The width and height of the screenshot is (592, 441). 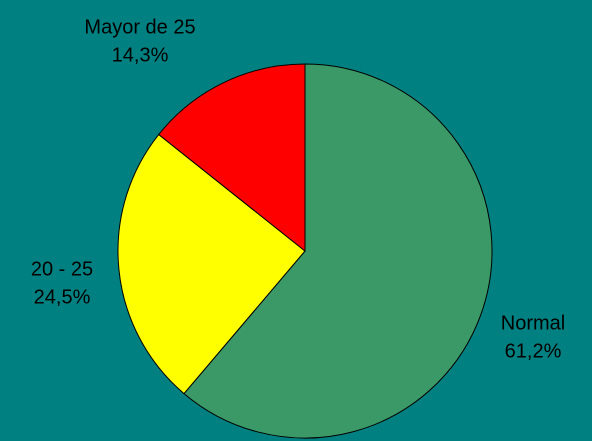 I want to click on slice-label: Normal, so click(x=533, y=323).